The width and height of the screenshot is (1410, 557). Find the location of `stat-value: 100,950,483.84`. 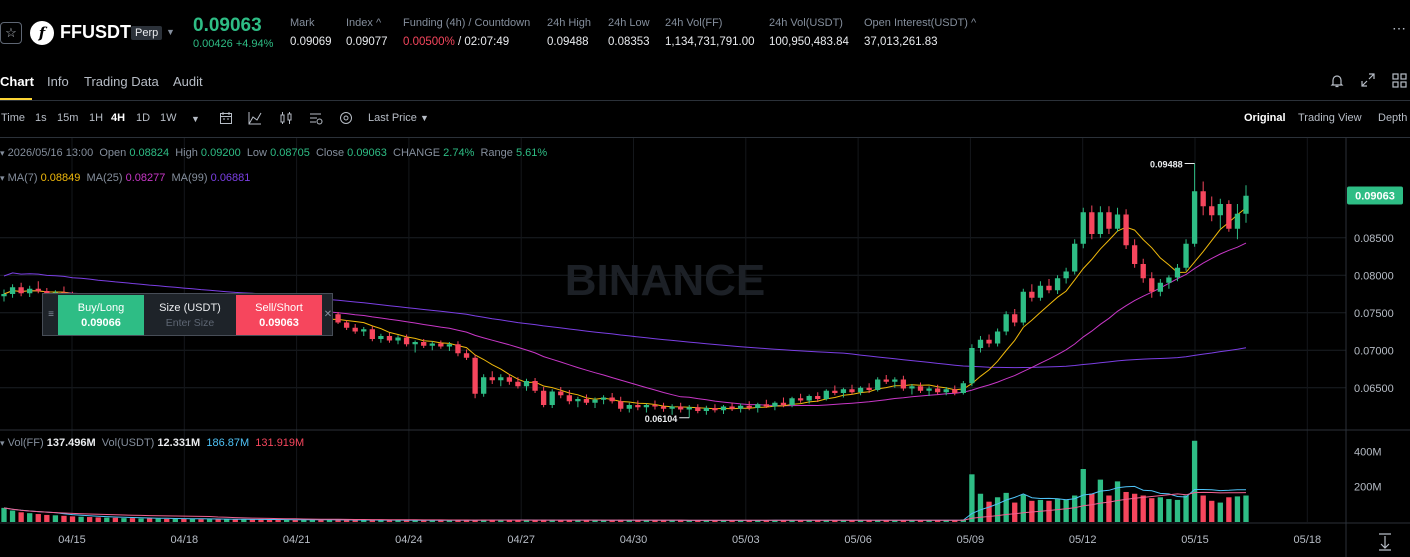

stat-value: 100,950,483.84 is located at coordinates (809, 42).